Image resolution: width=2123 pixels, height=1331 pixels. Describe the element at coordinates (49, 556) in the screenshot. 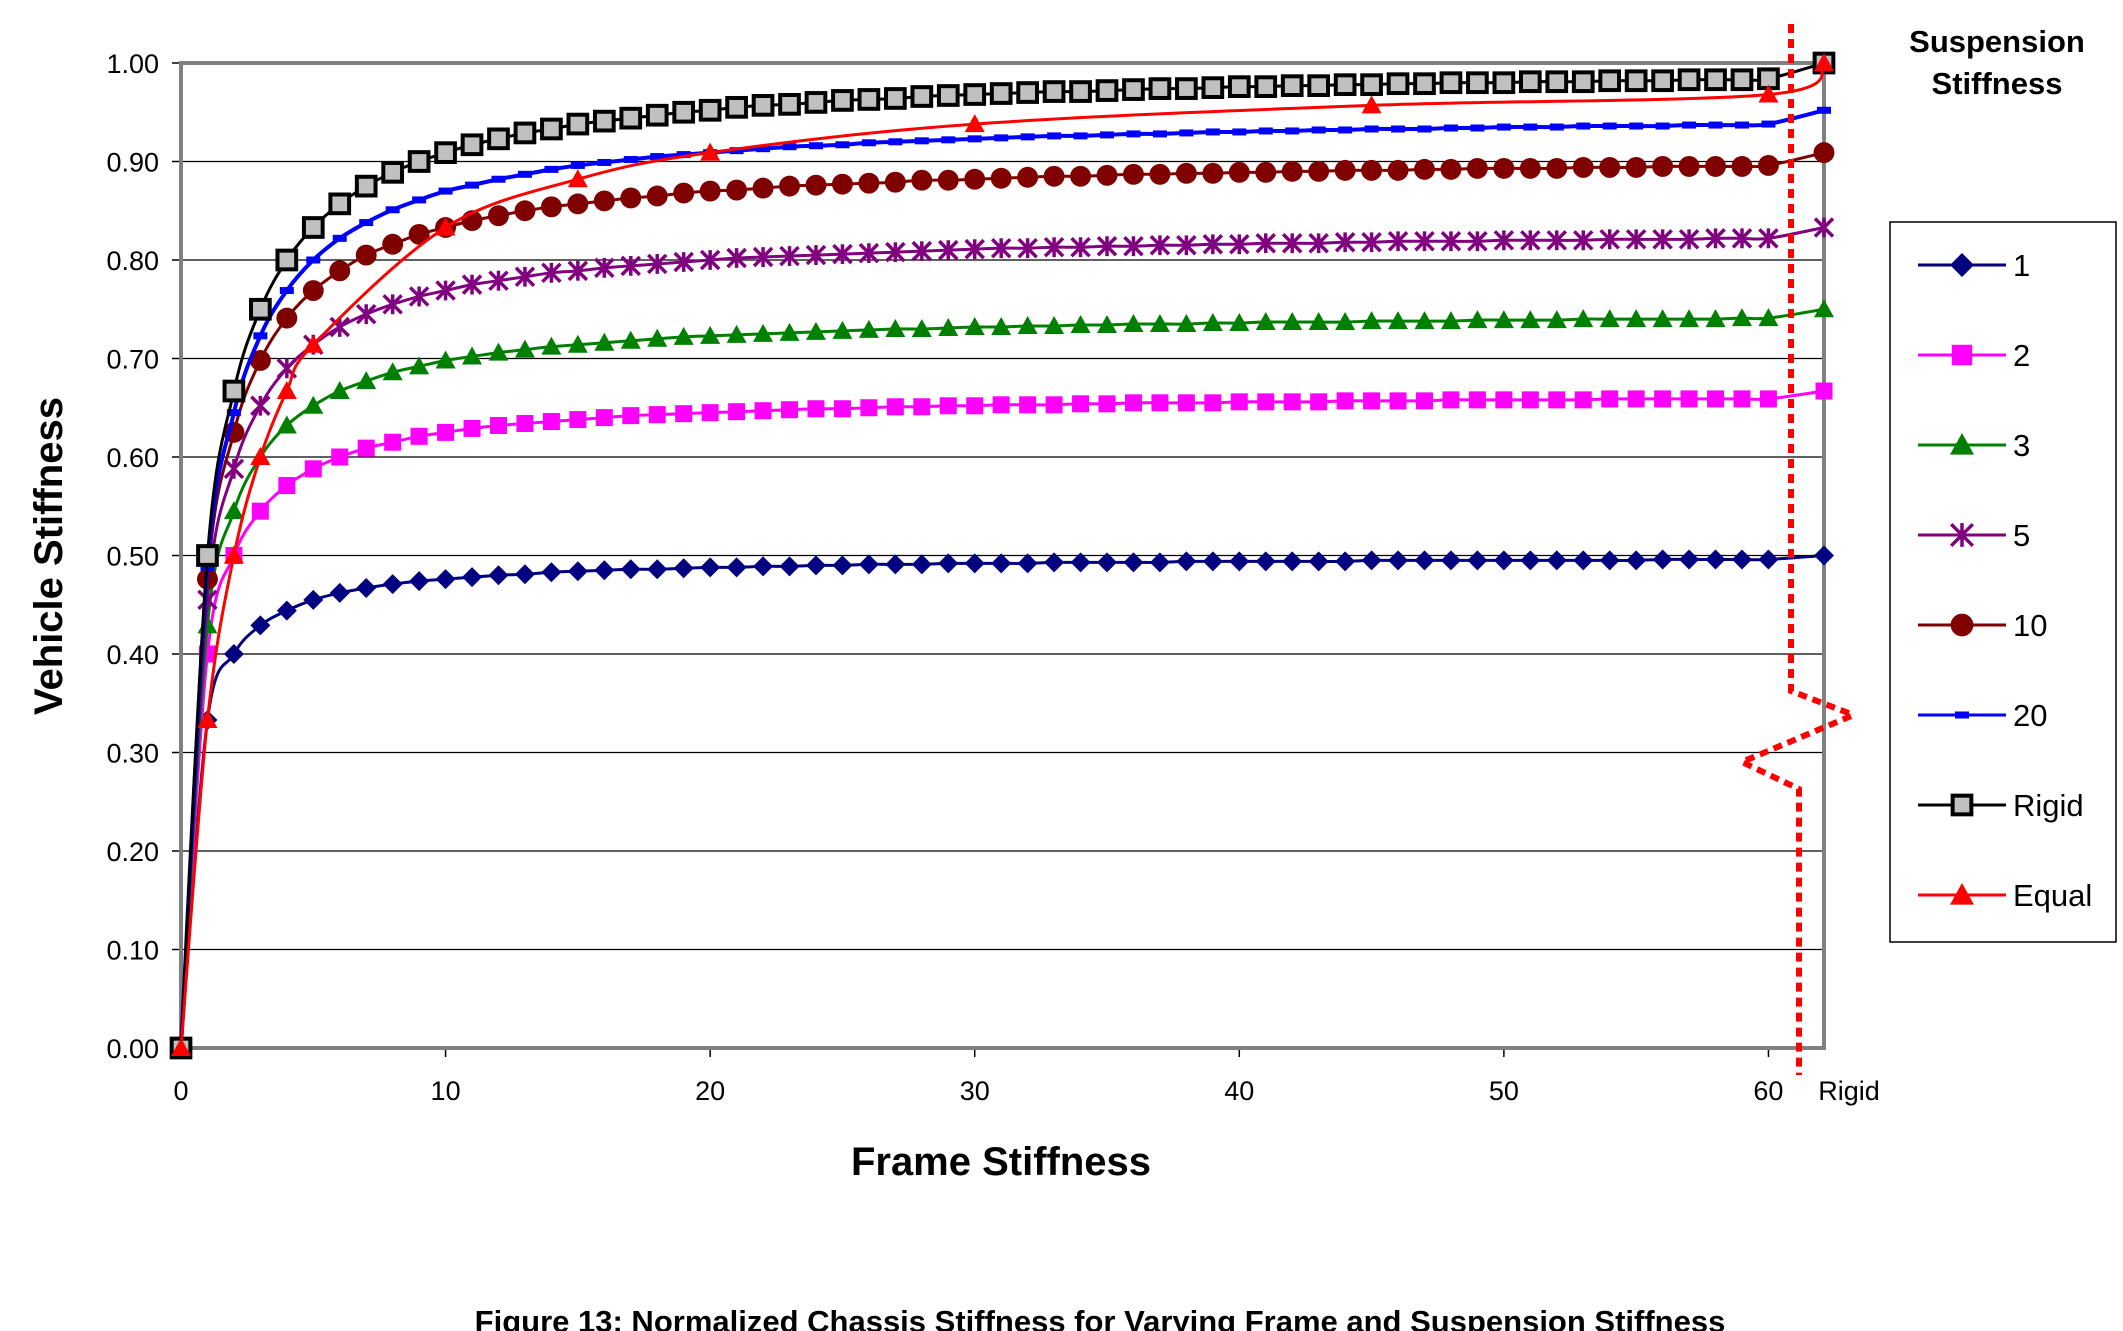

I see `y-axis-title: Vehicle Stiffness` at that location.